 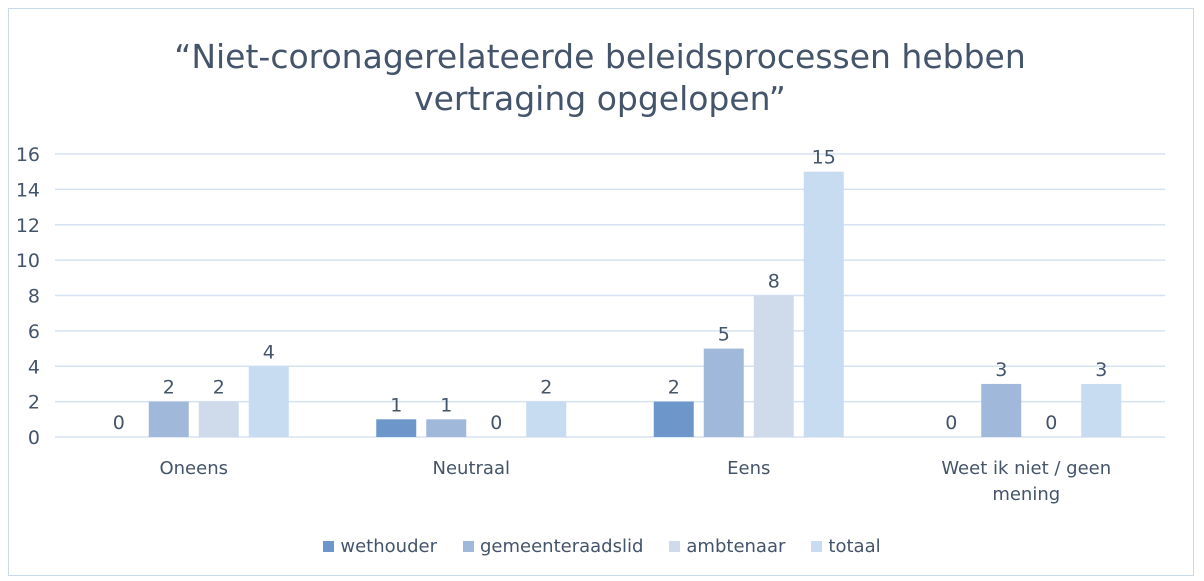 I want to click on legend-item: gemeenteraadslid, so click(x=553, y=546).